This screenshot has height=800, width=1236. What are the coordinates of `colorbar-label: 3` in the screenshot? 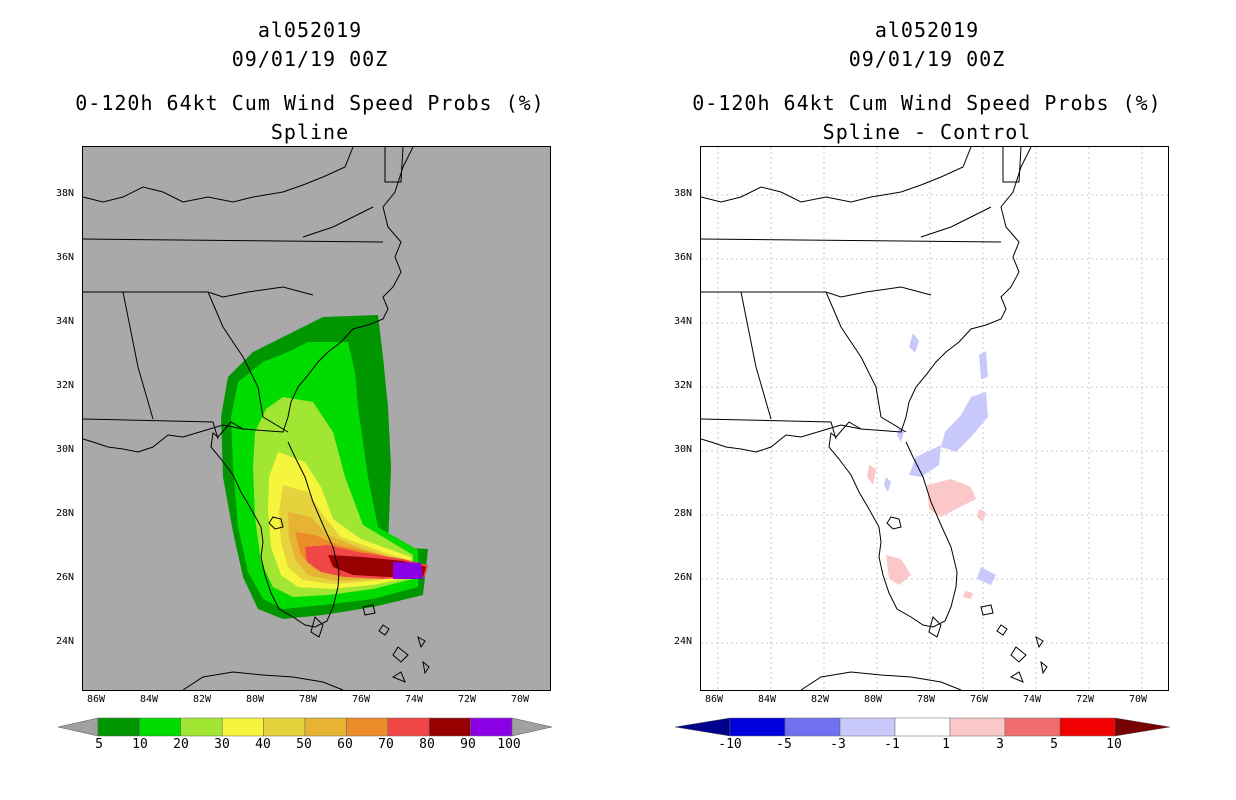 It's located at (1000, 744).